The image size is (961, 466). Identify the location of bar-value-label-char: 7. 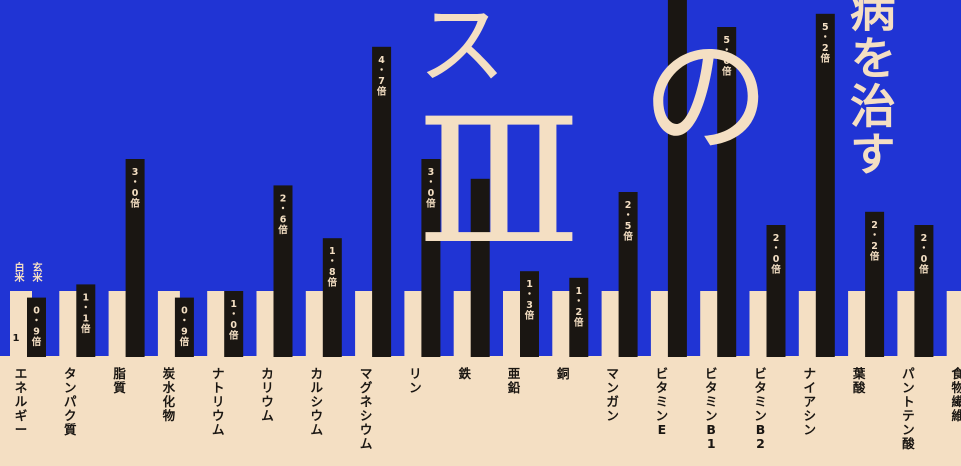
(381, 81).